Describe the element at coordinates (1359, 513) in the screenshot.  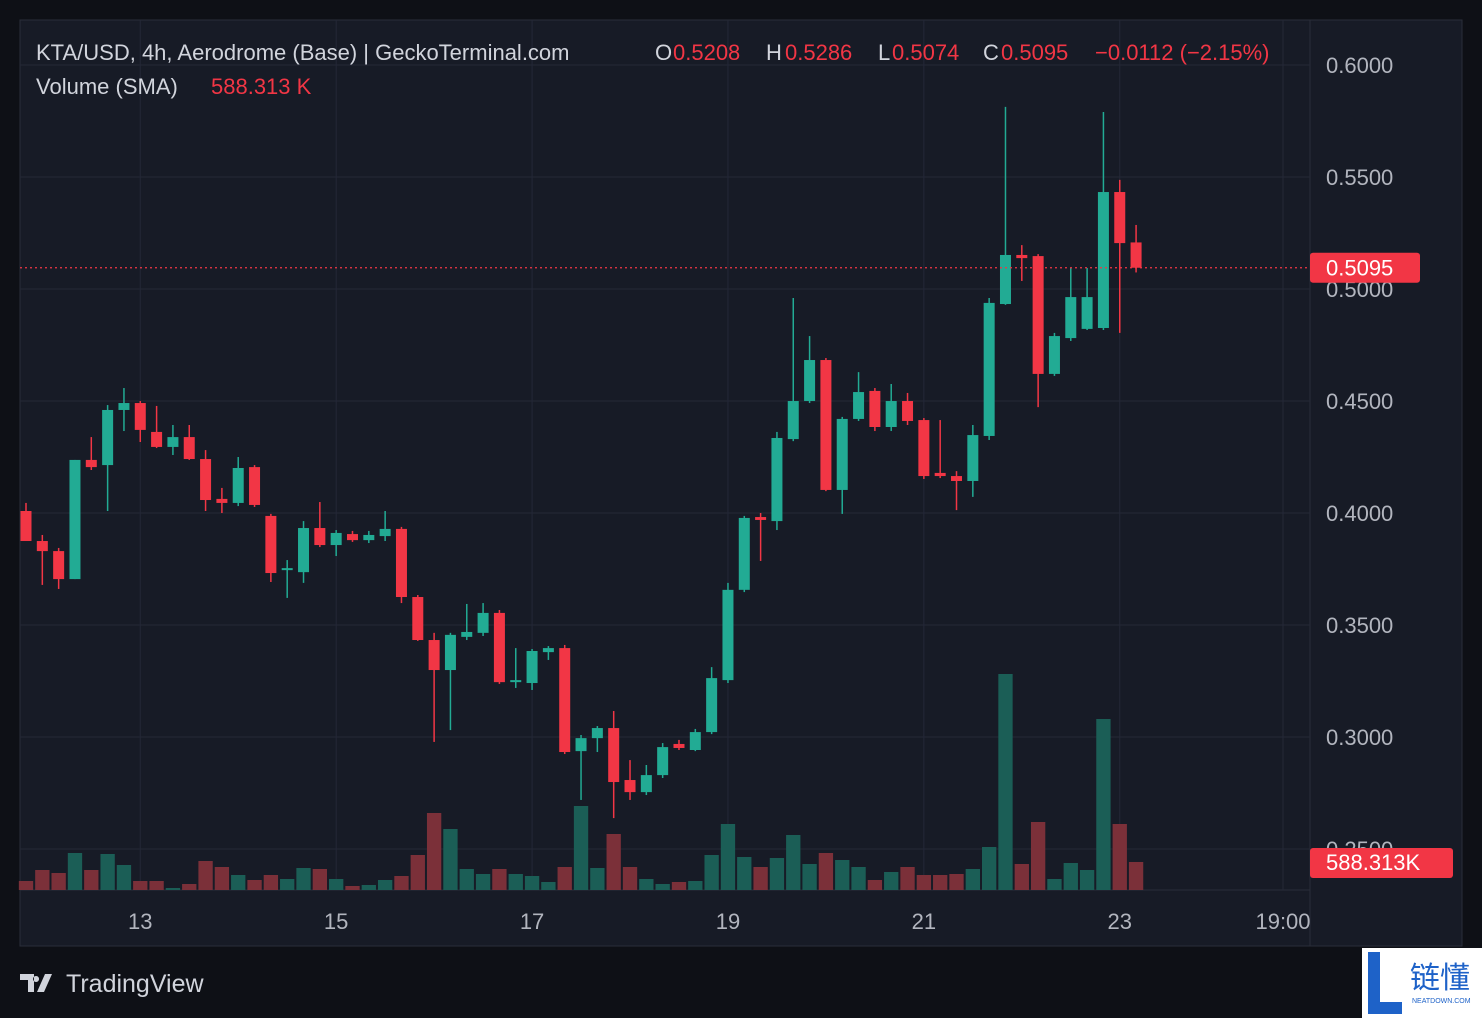
I see `y-tick-label: 0.4000` at that location.